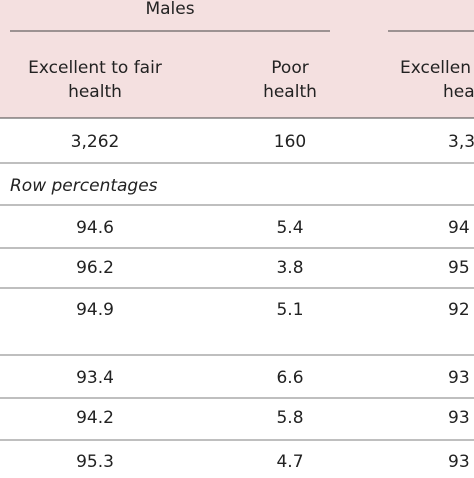 The image size is (474, 478). What do you see at coordinates (461, 142) in the screenshot?
I see `cell: 3,3` at bounding box center [461, 142].